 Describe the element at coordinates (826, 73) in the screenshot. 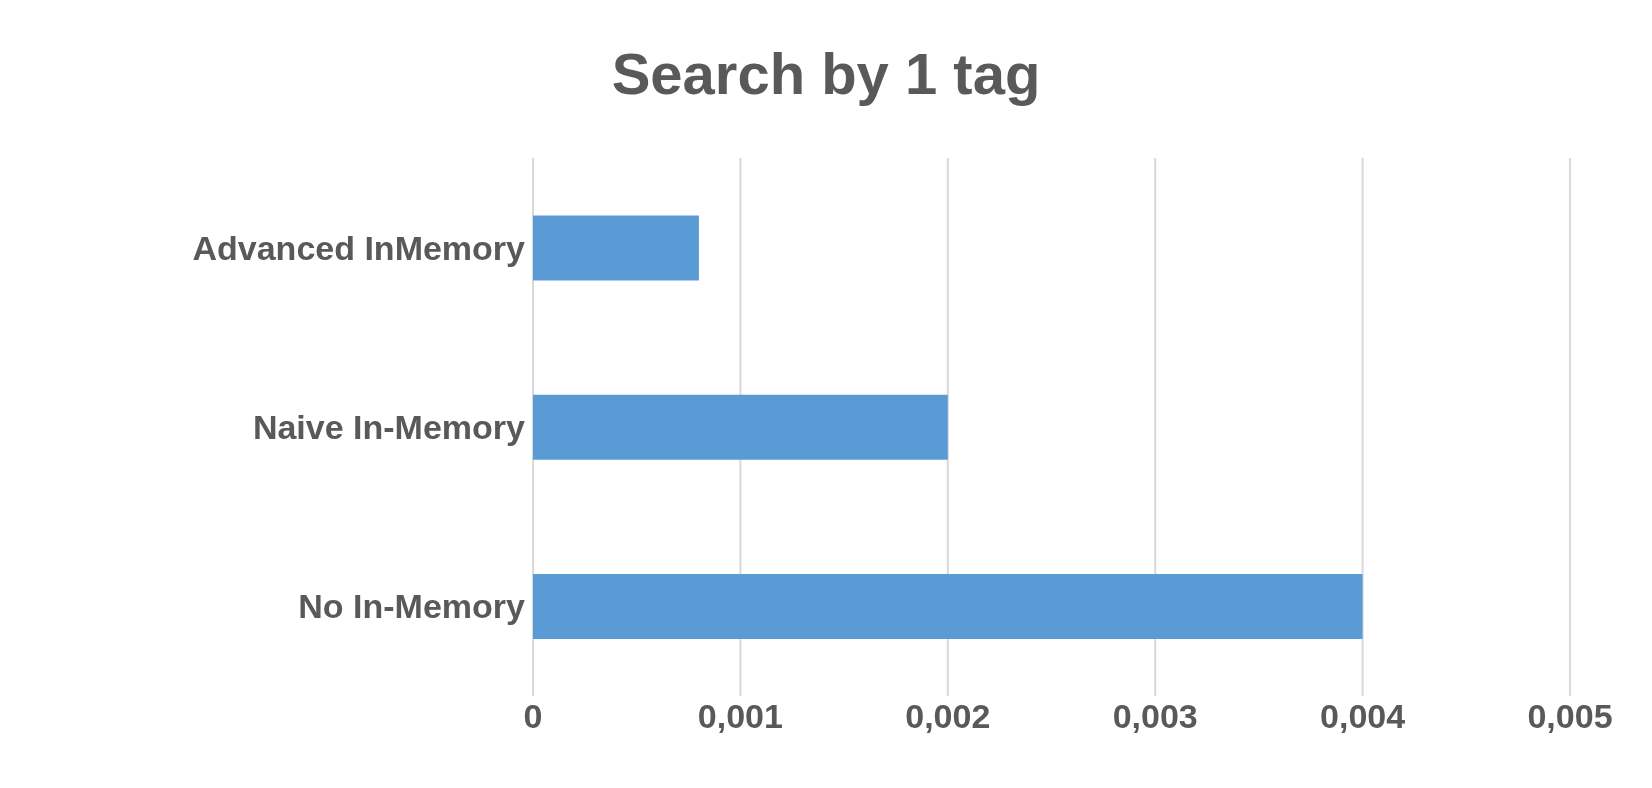

I see `chart-title: Search by 1 tag` at that location.